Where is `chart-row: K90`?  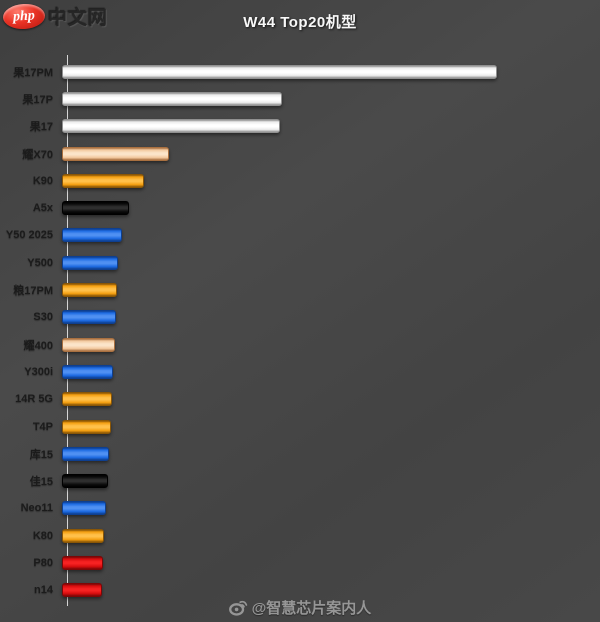
chart-row: K90 is located at coordinates (300, 180).